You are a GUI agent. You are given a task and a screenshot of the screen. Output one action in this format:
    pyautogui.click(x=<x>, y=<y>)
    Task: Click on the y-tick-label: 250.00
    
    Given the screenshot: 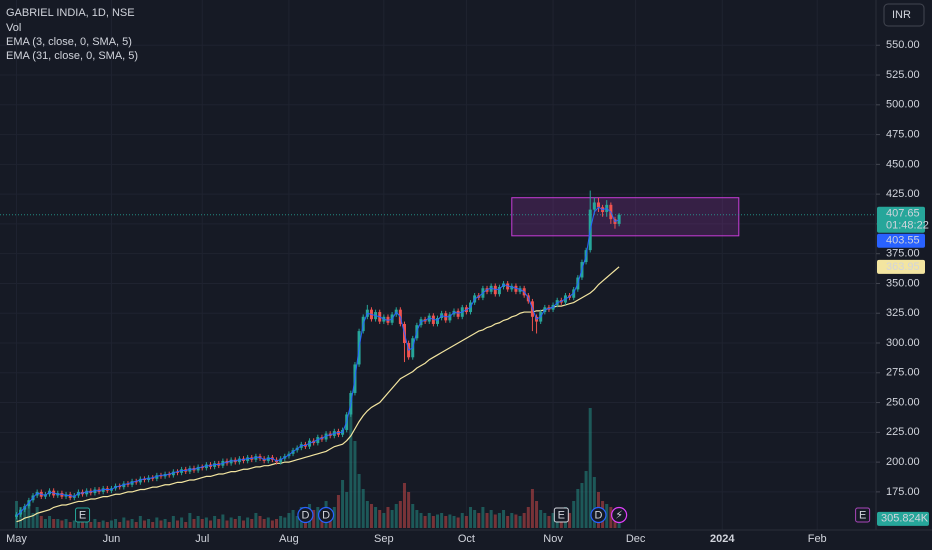 What is the action you would take?
    pyautogui.click(x=903, y=402)
    